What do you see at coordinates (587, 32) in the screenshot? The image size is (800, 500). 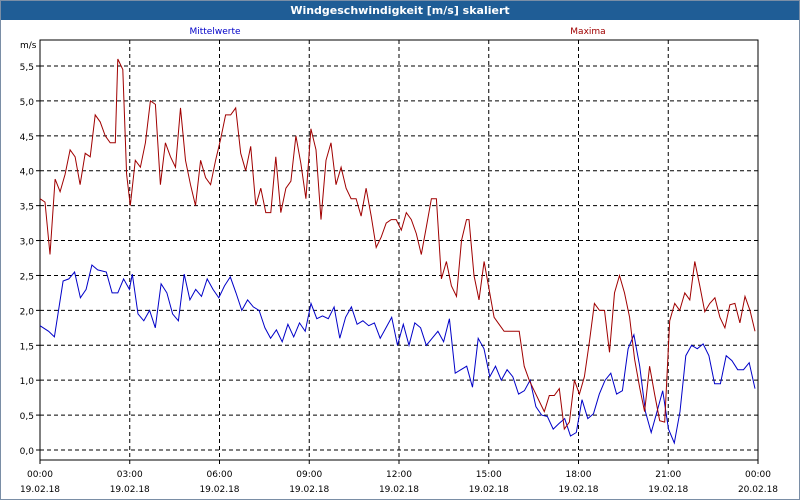 I see `legend-entry-maxima: Maxima` at bounding box center [587, 32].